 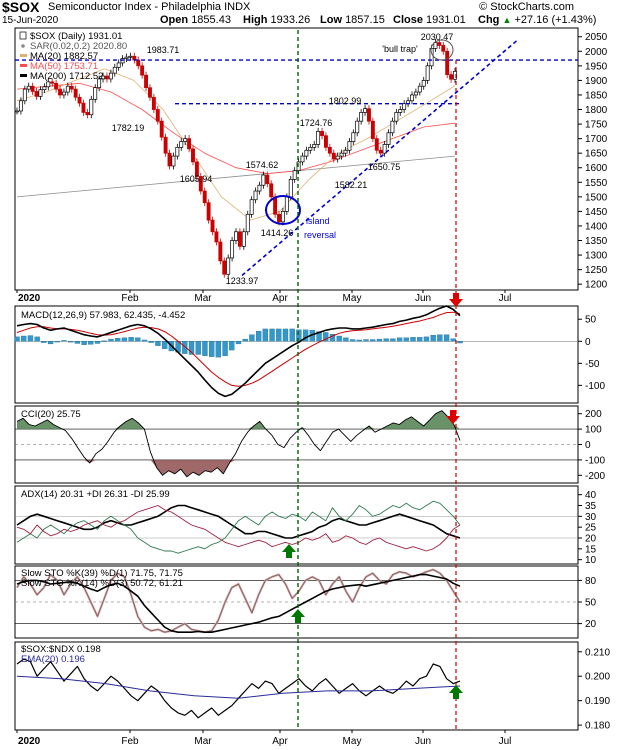 I want to click on price-annotation: 1582.21, so click(x=351, y=185).